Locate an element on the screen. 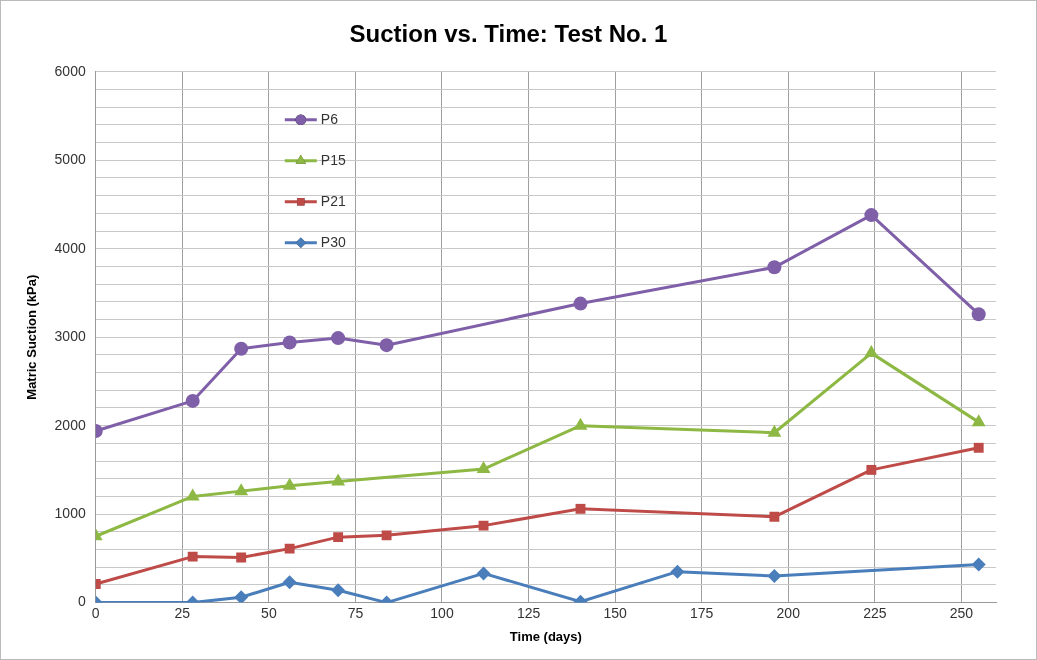  x-axis-title: Time (days) is located at coordinates (545, 636).